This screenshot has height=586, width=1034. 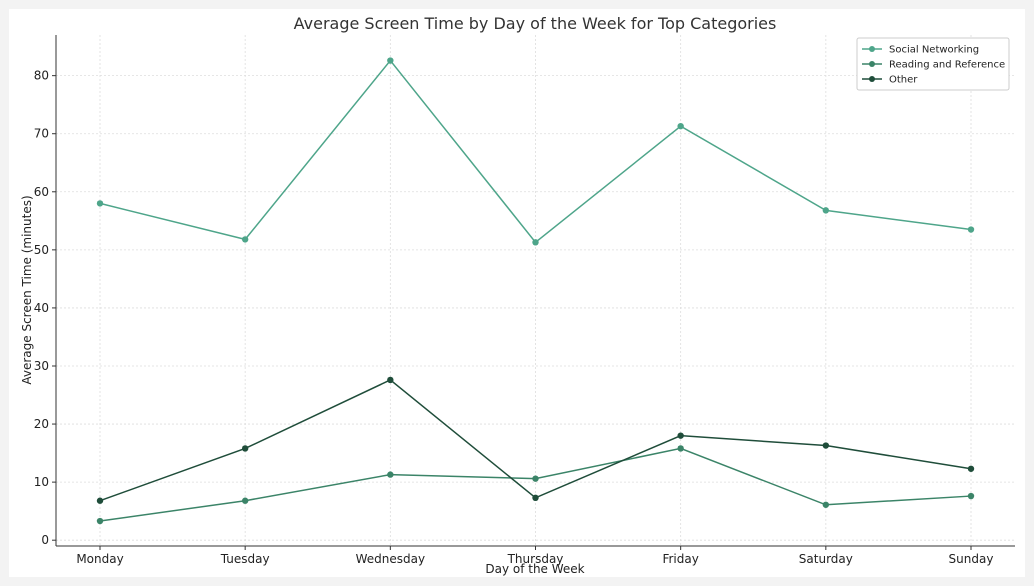 I want to click on x-tick-label: Tuesday, so click(x=245, y=559).